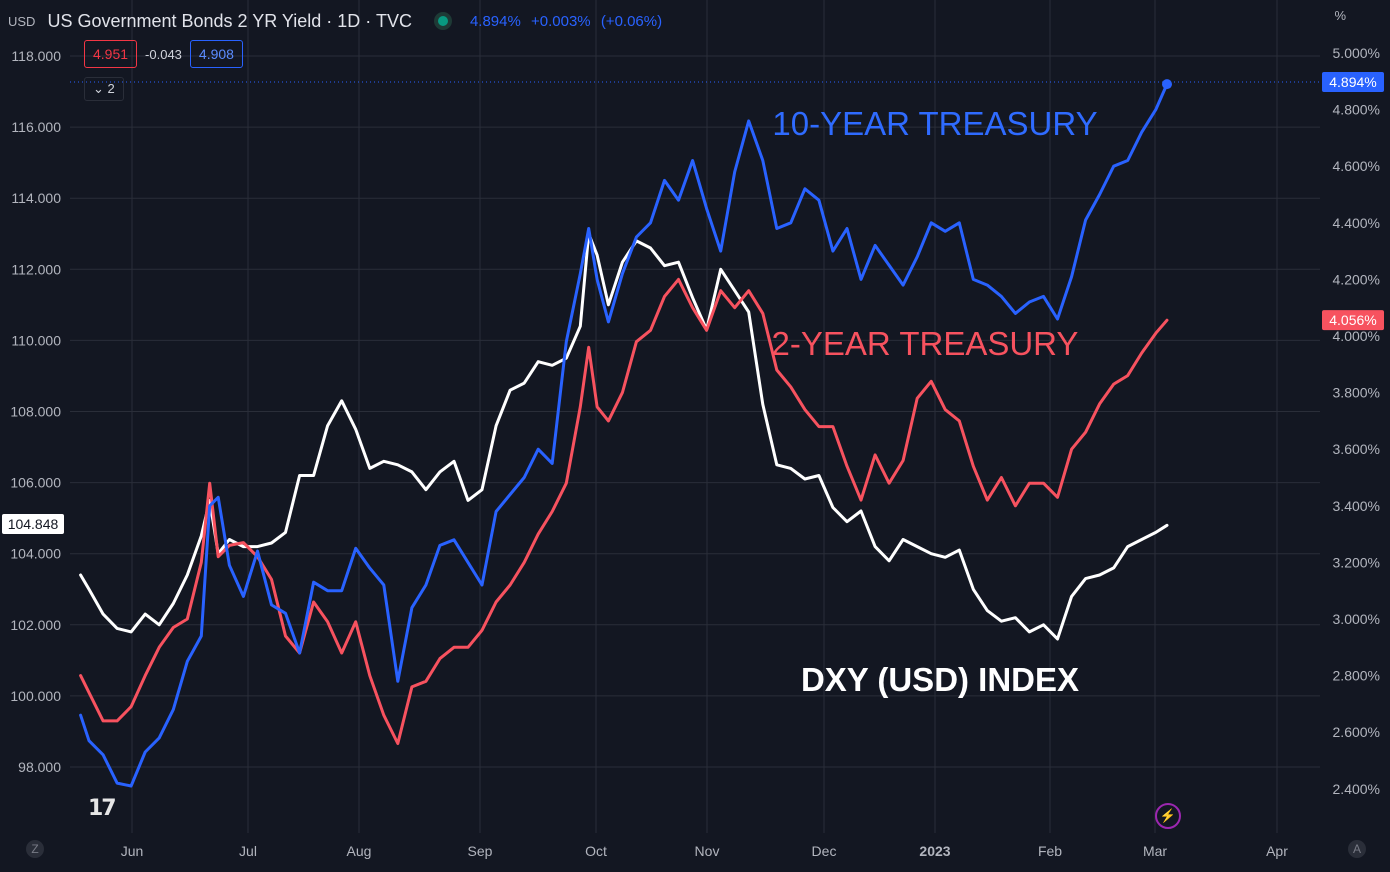 The width and height of the screenshot is (1390, 872). Describe the element at coordinates (480, 851) in the screenshot. I see `x-tick-label: Sep` at that location.